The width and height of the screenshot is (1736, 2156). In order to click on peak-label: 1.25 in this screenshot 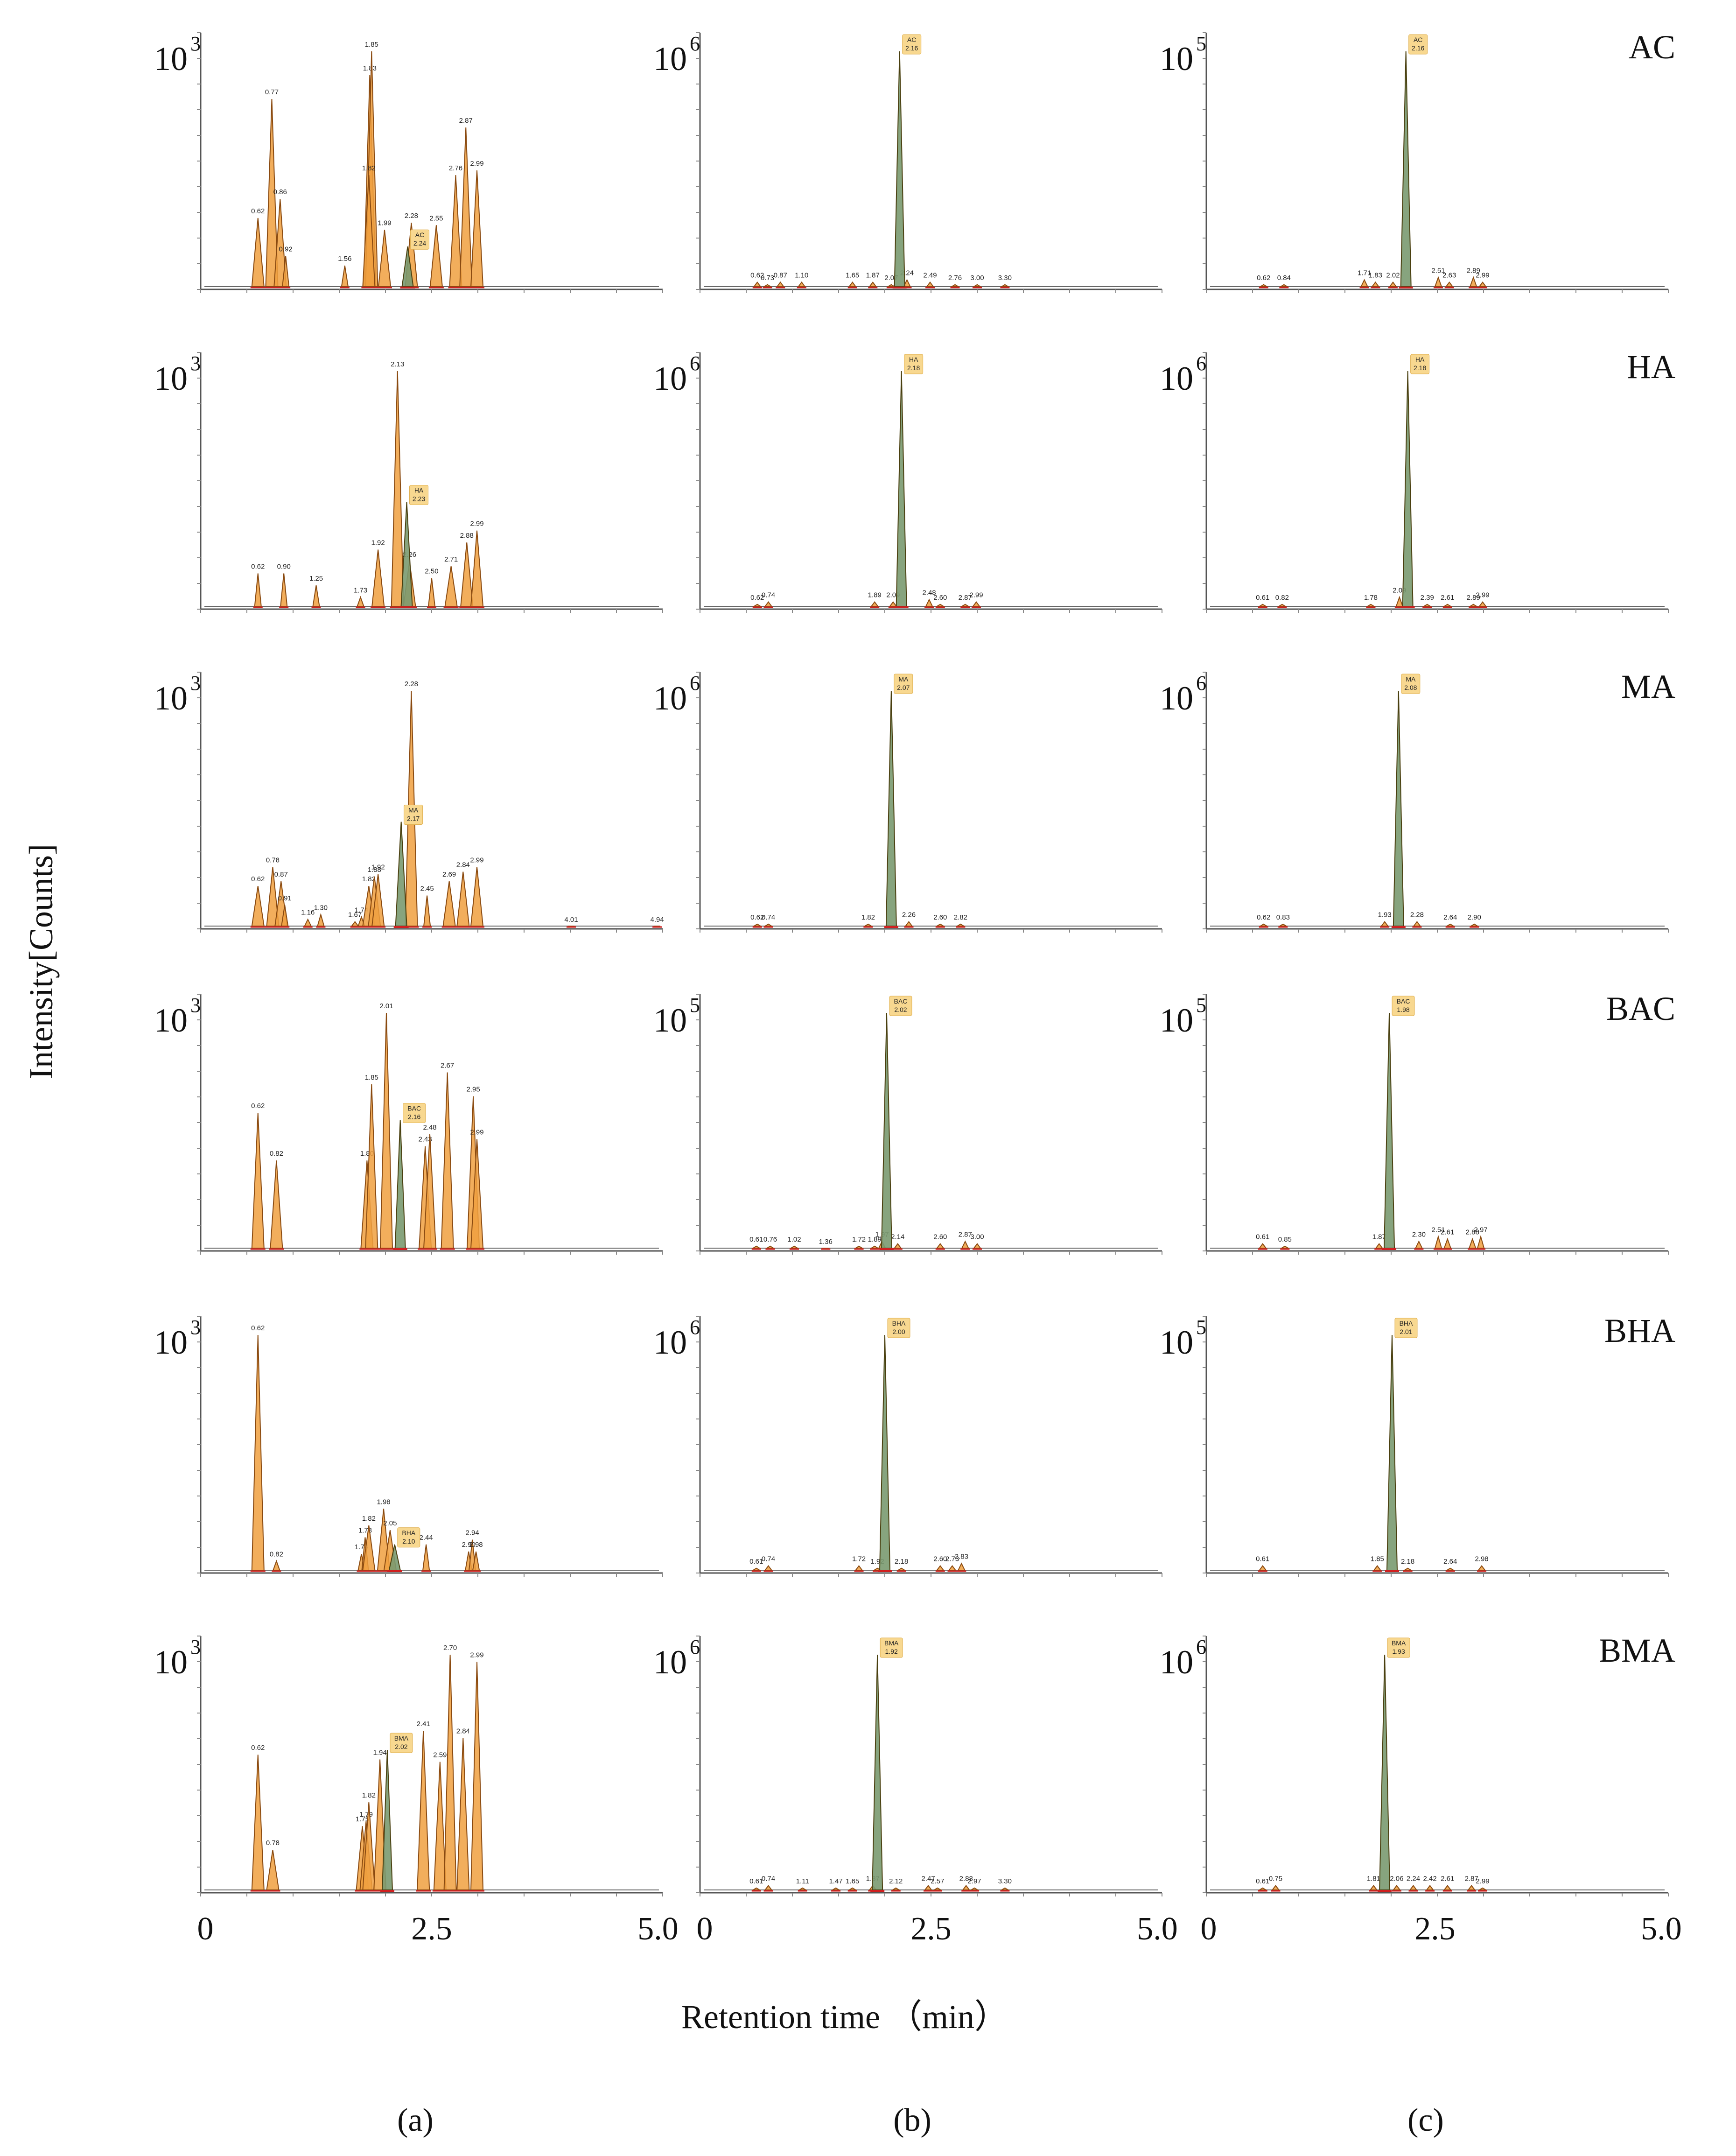, I will do `click(316, 579)`.